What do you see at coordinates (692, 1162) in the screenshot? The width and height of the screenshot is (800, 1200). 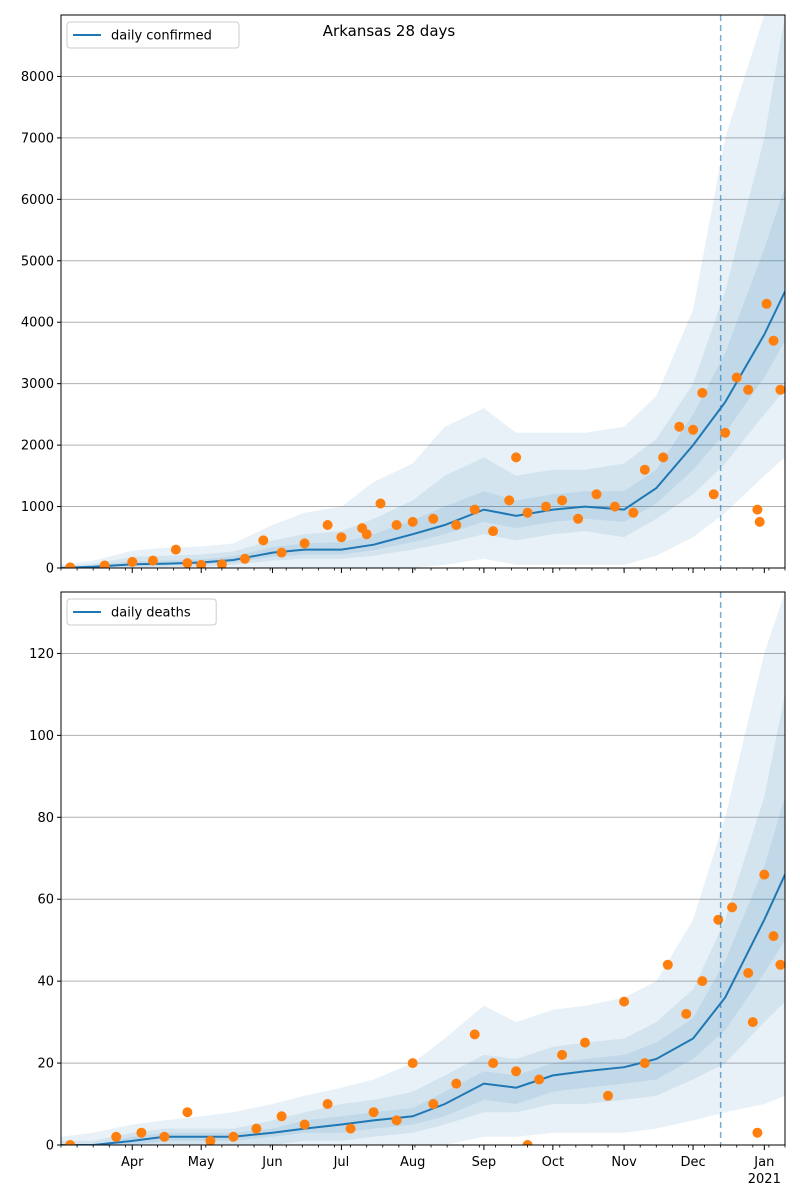 I see `x-tick-label: Dec` at bounding box center [692, 1162].